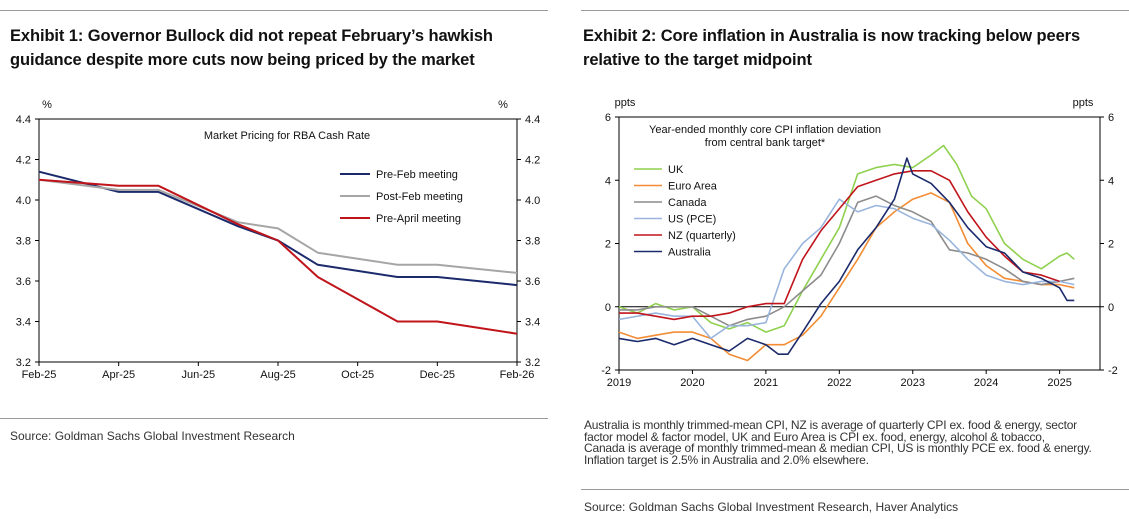 This screenshot has height=519, width=1129. I want to click on y-tick-label-left: 4.4, so click(23, 120).